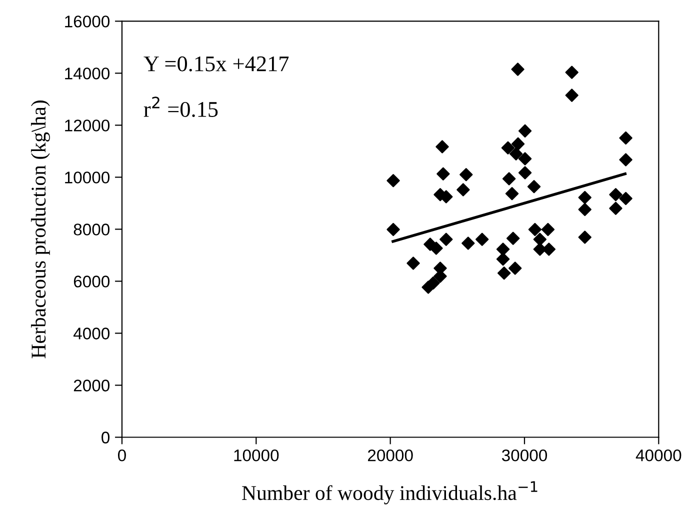 Image resolution: width=697 pixels, height=530 pixels. Describe the element at coordinates (390, 492) in the screenshot. I see `x-axis-title: Number of woody individuals.ha$^{−1}$` at that location.